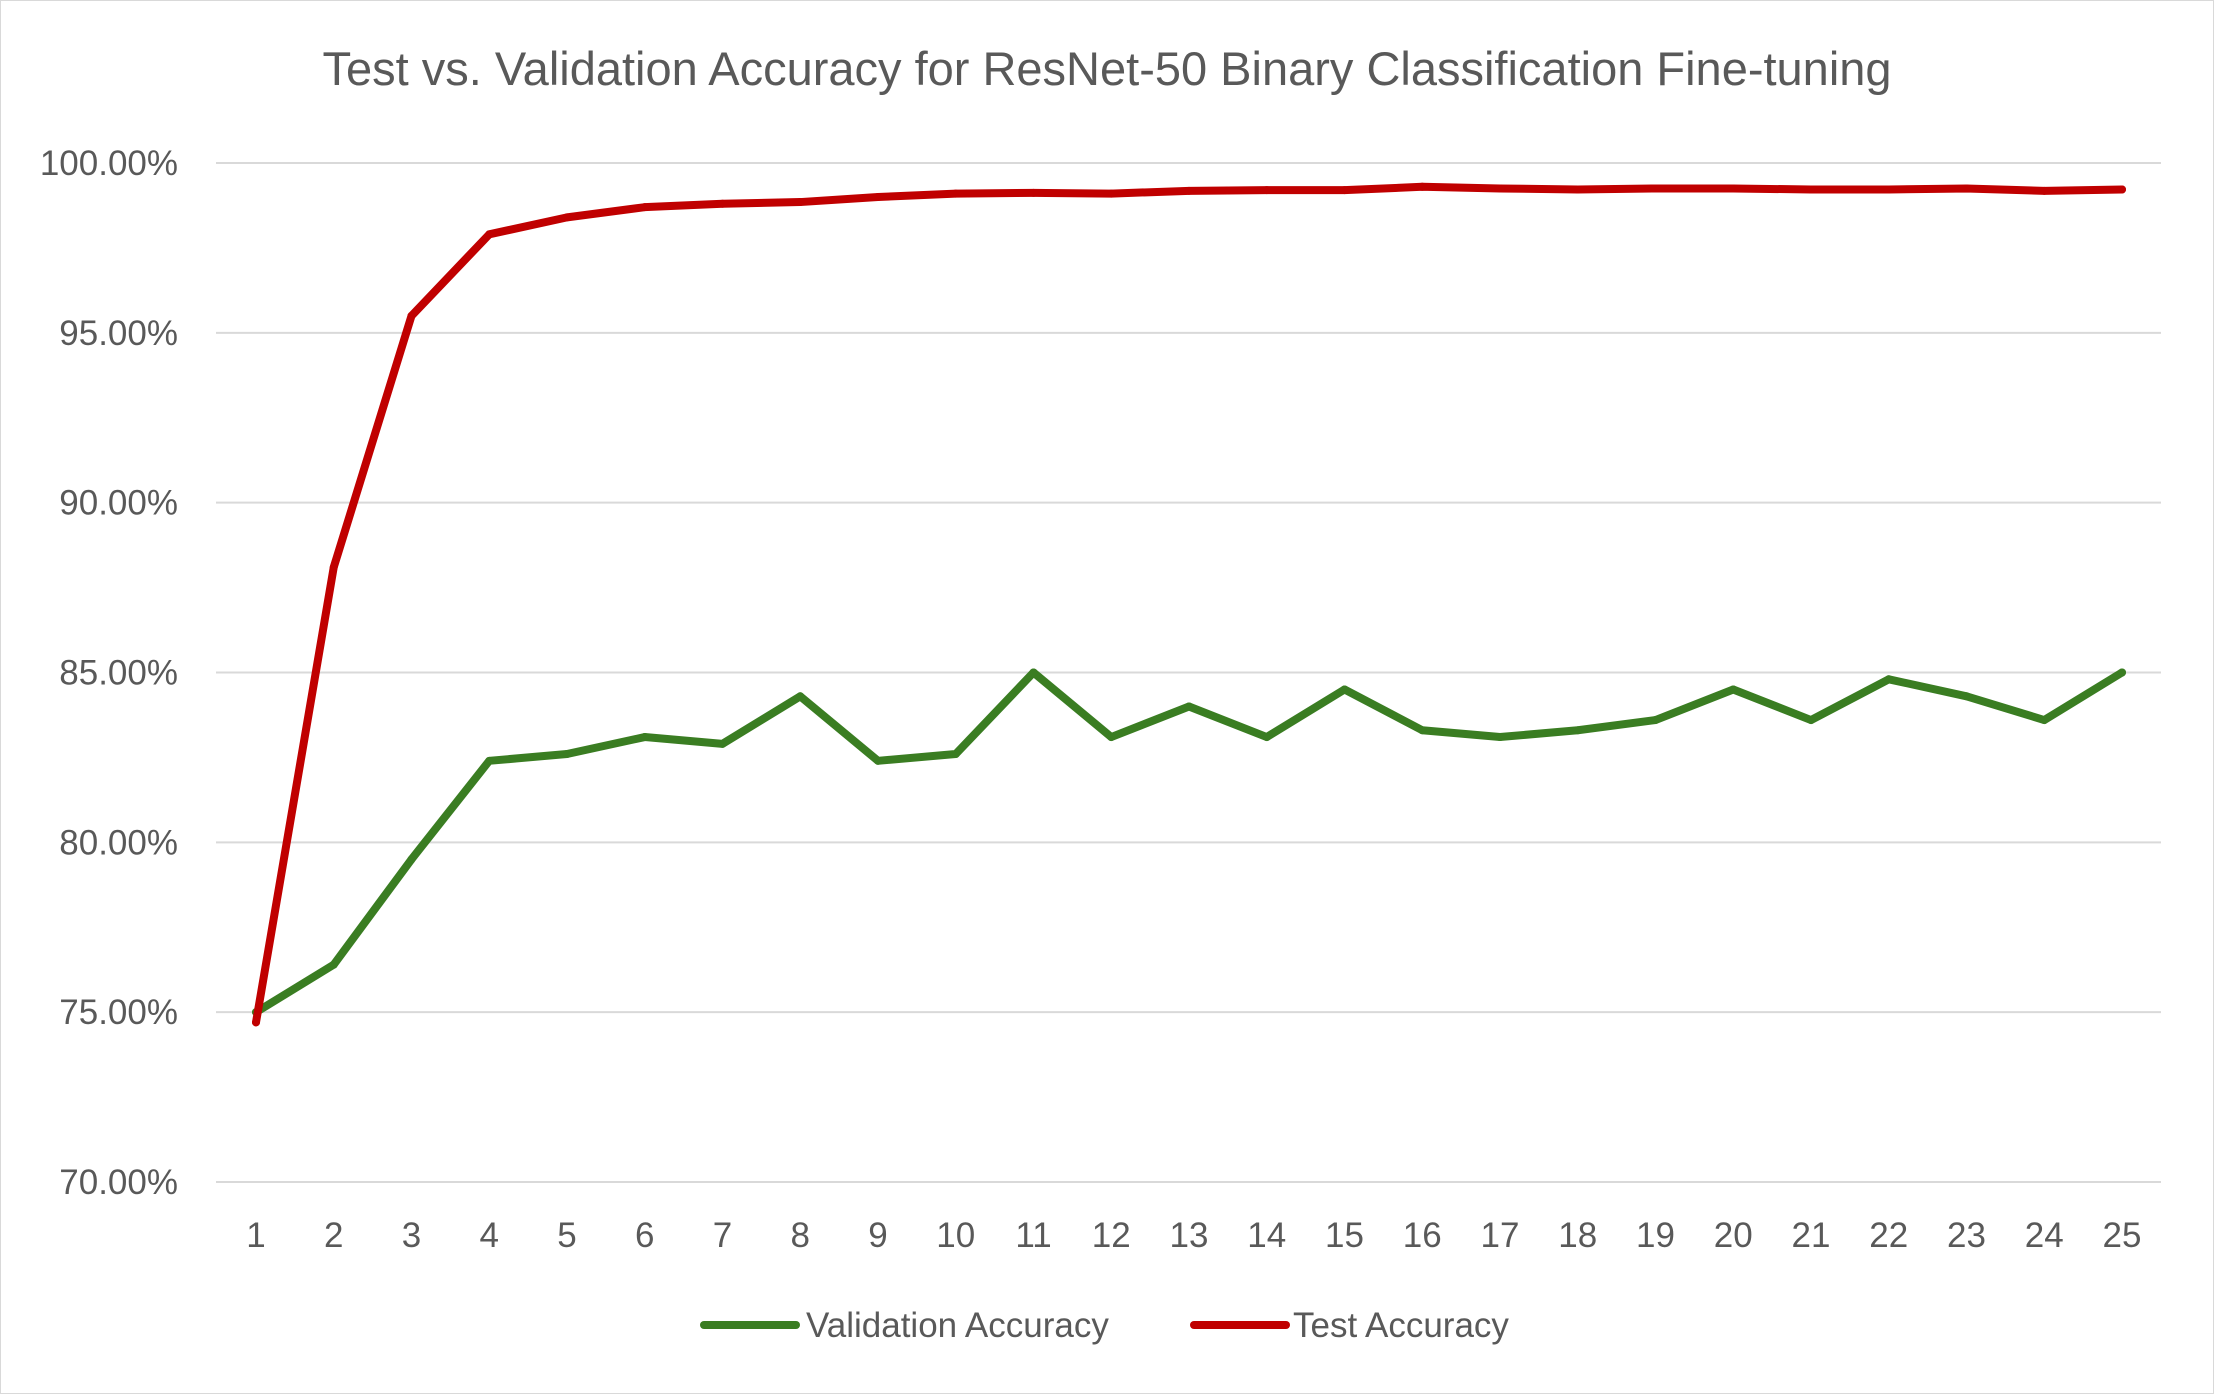 The width and height of the screenshot is (2214, 1394). Describe the element at coordinates (957, 1325) in the screenshot. I see `legend-label: Validation Accuracy` at that location.